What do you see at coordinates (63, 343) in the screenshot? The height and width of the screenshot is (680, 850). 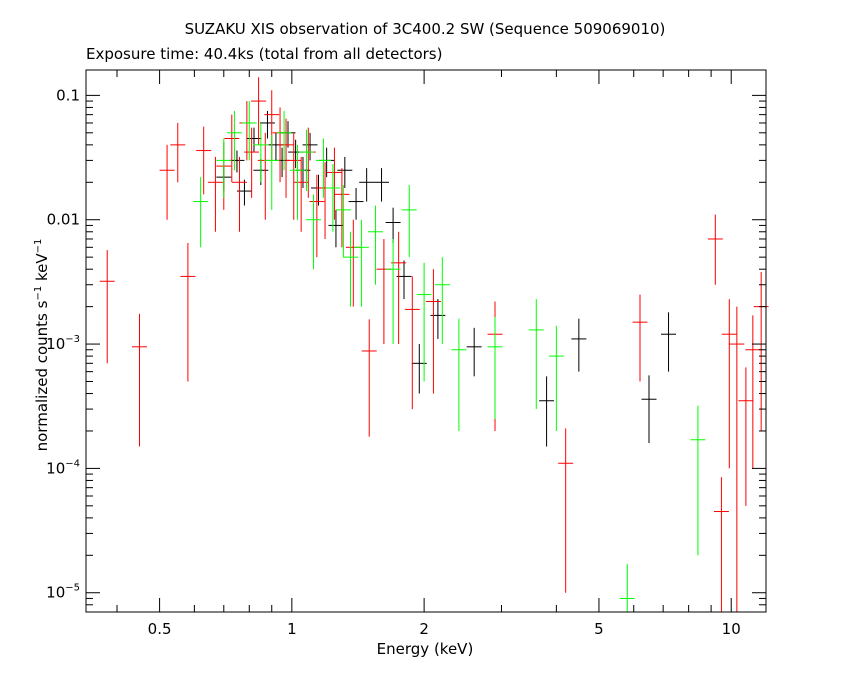 I see `y-tick-label: 10⁻³` at bounding box center [63, 343].